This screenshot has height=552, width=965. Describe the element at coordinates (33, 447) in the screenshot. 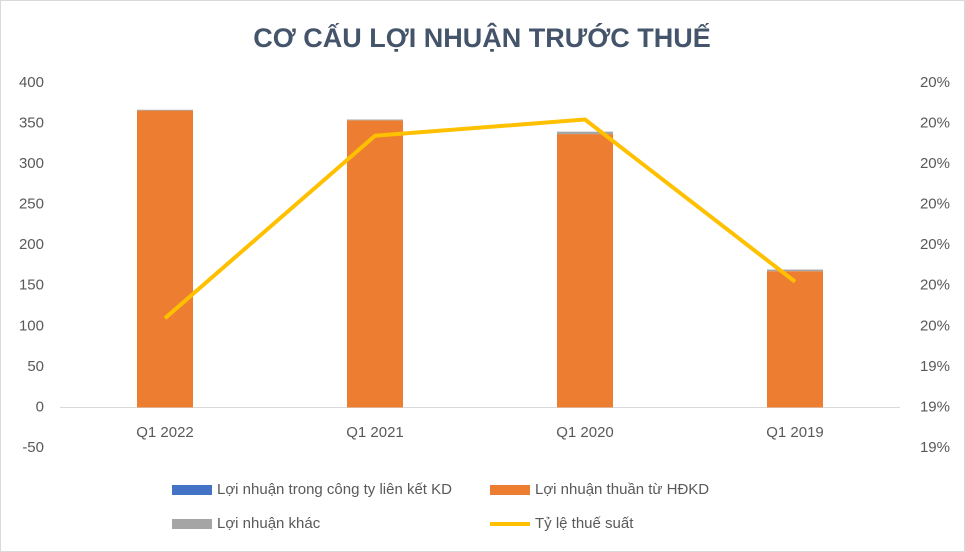

I see `y-tick-label: -50` at that location.